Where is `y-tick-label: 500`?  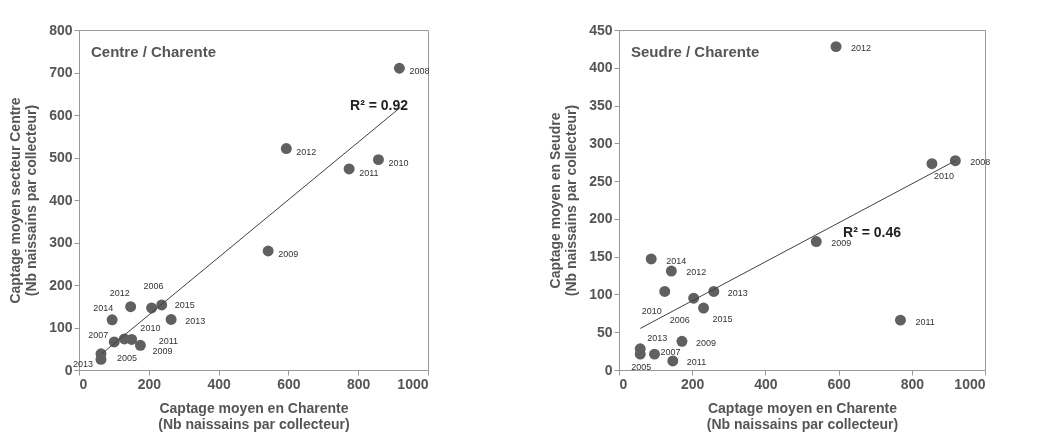 y-tick-label: 500 is located at coordinates (61, 157).